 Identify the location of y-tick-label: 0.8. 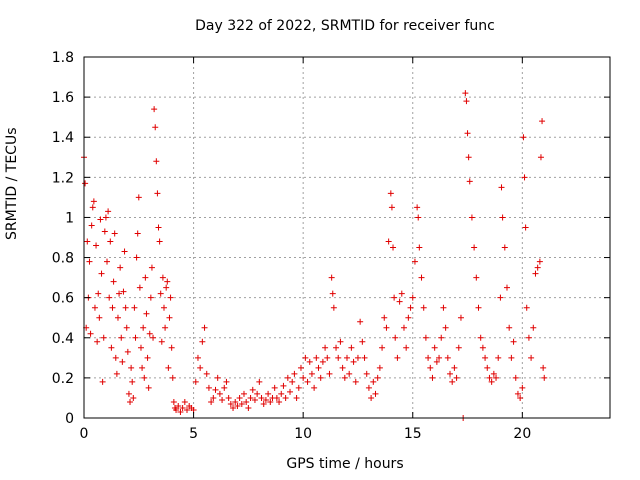
(63, 259).